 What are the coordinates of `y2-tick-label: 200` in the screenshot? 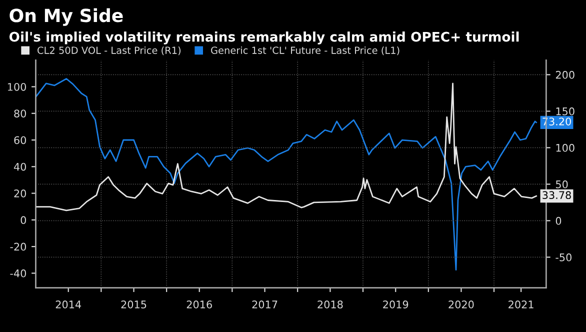 It's located at (565, 74).